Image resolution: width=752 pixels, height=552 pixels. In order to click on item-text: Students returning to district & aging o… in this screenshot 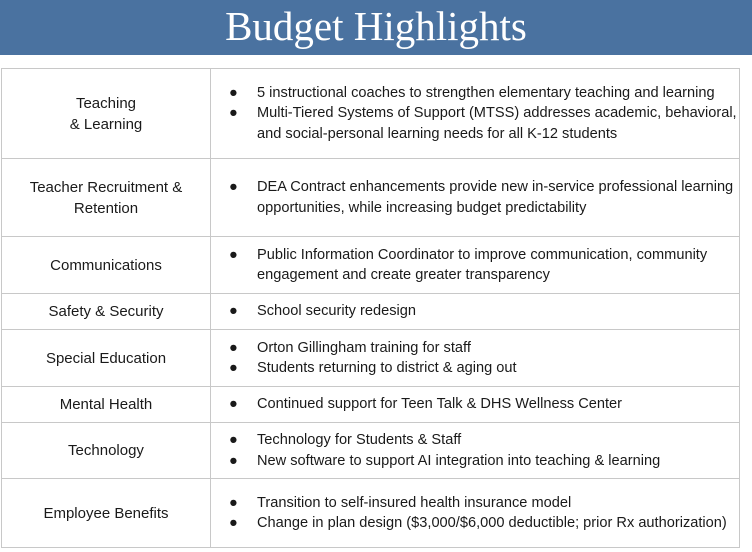, I will do `click(387, 368)`.